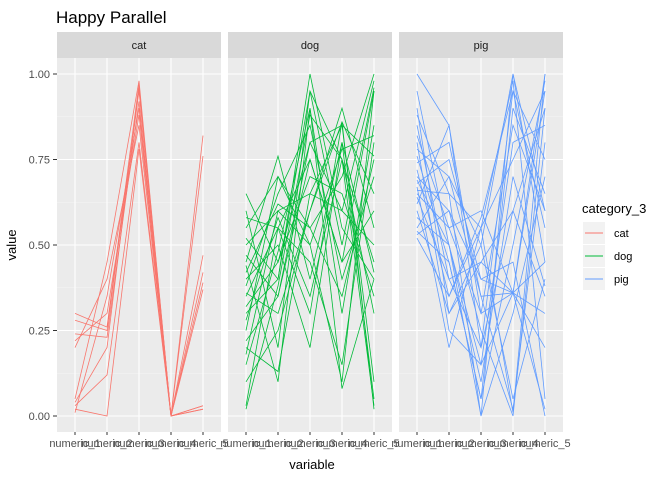 The height and width of the screenshot is (480, 672). I want to click on chart-title: Happy Parallel, so click(111, 17).